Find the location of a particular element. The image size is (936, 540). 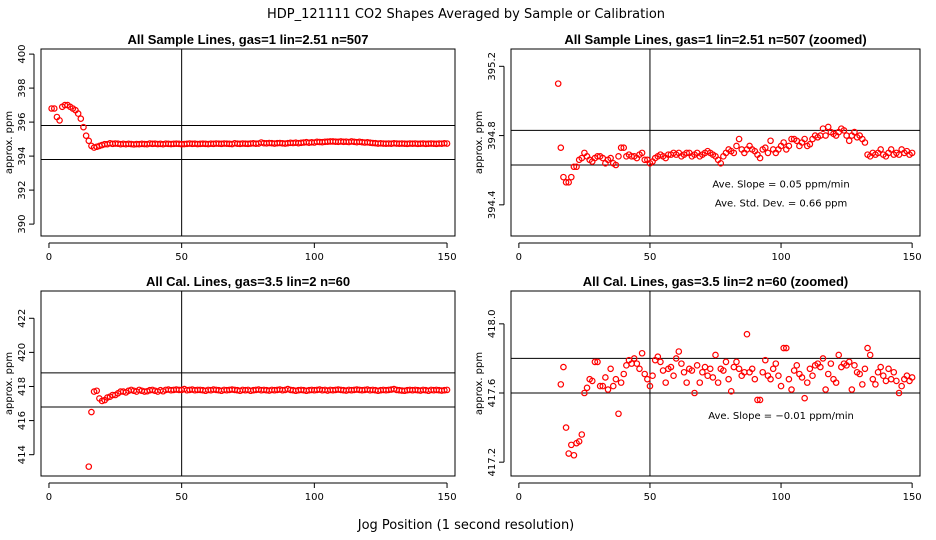

y-tick-label: 417.6 is located at coordinates (492, 393).